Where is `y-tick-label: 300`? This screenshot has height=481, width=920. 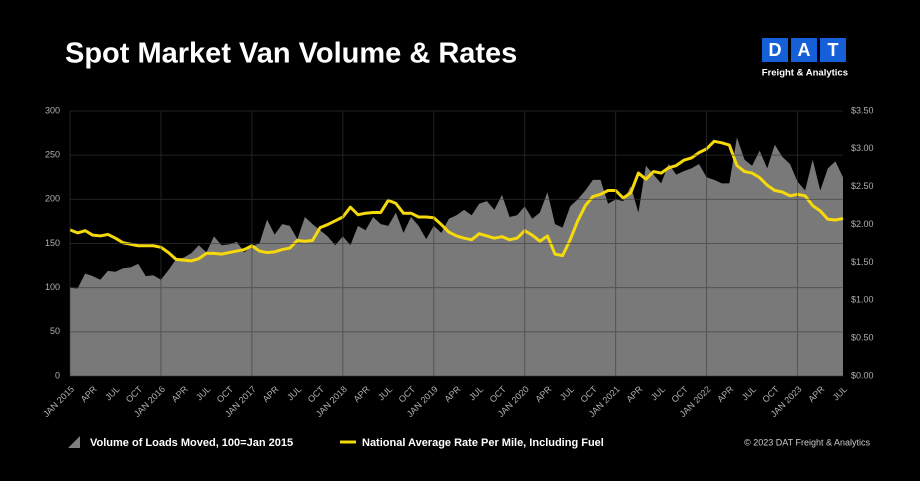
y-tick-label: 300 is located at coordinates (52, 110).